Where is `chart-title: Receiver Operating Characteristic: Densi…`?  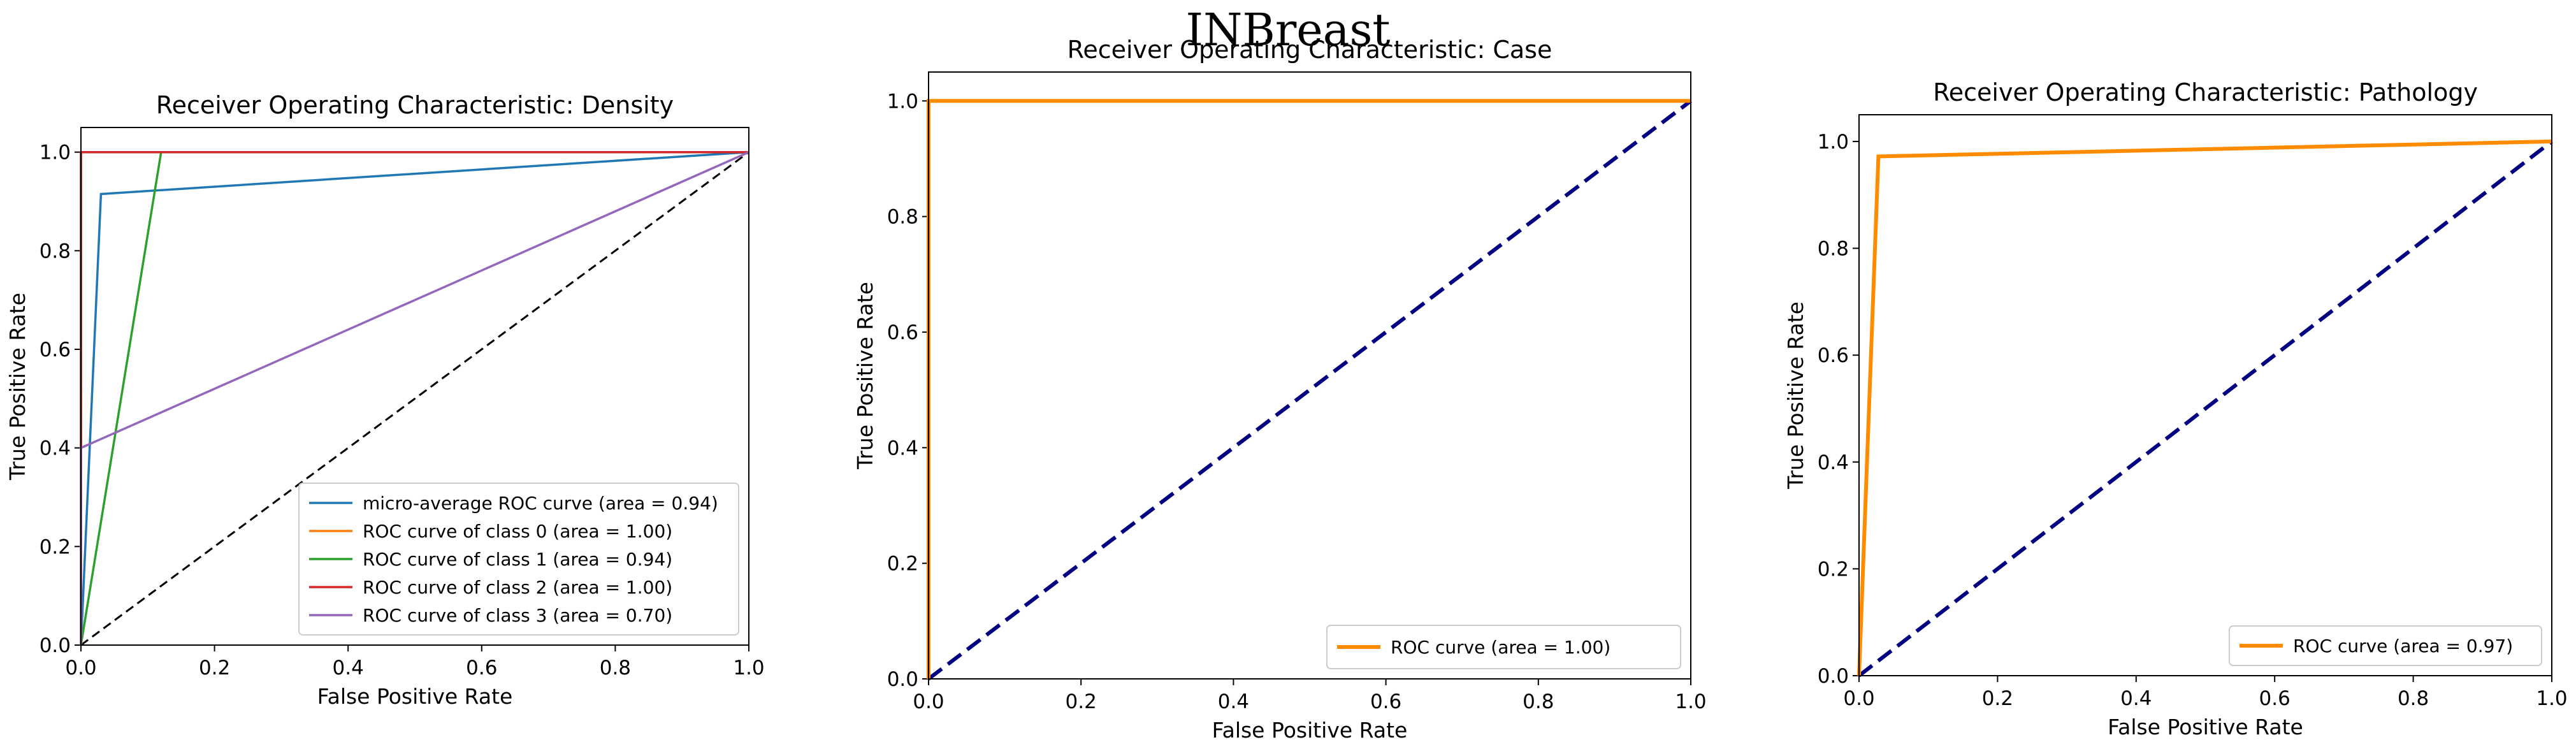
chart-title: Receiver Operating Characteristic: Densi… is located at coordinates (415, 105).